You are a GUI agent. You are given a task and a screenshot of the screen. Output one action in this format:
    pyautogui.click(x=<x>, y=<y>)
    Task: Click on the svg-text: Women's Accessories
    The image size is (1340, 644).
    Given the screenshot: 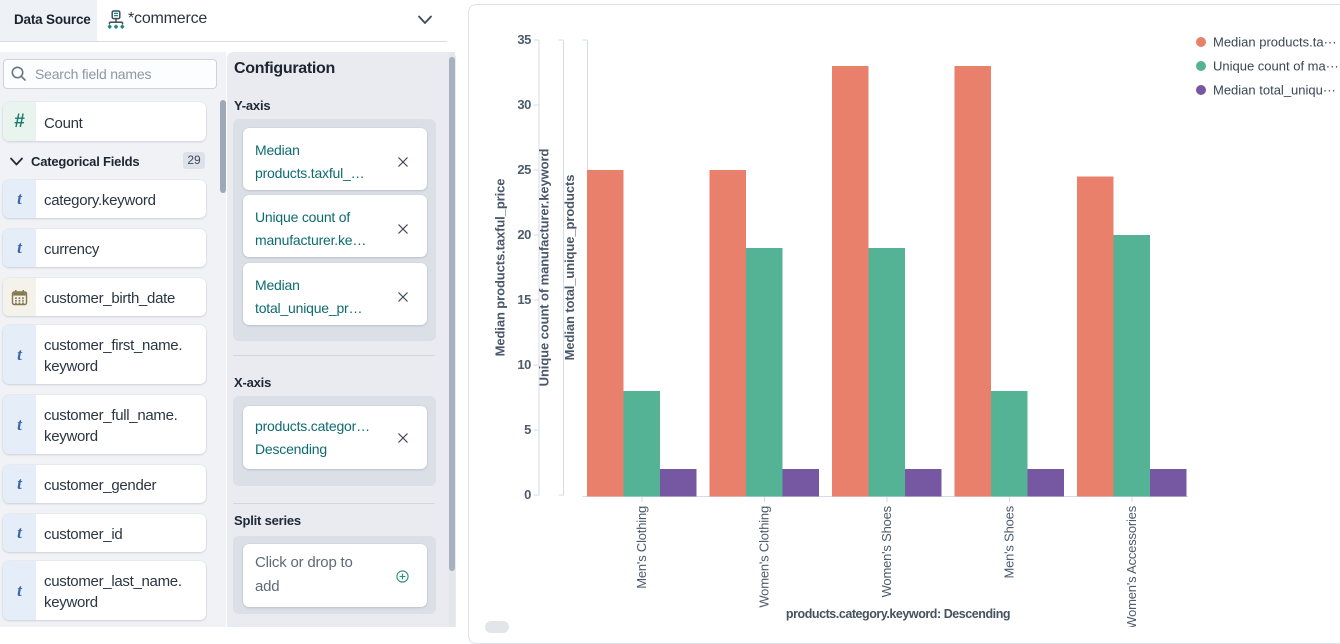 What is the action you would take?
    pyautogui.click(x=1131, y=566)
    